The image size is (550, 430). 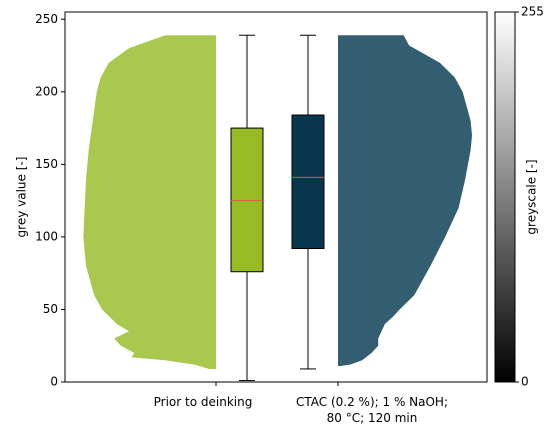 What do you see at coordinates (532, 196) in the screenshot?
I see `colorbar-label: greyscale [-]` at bounding box center [532, 196].